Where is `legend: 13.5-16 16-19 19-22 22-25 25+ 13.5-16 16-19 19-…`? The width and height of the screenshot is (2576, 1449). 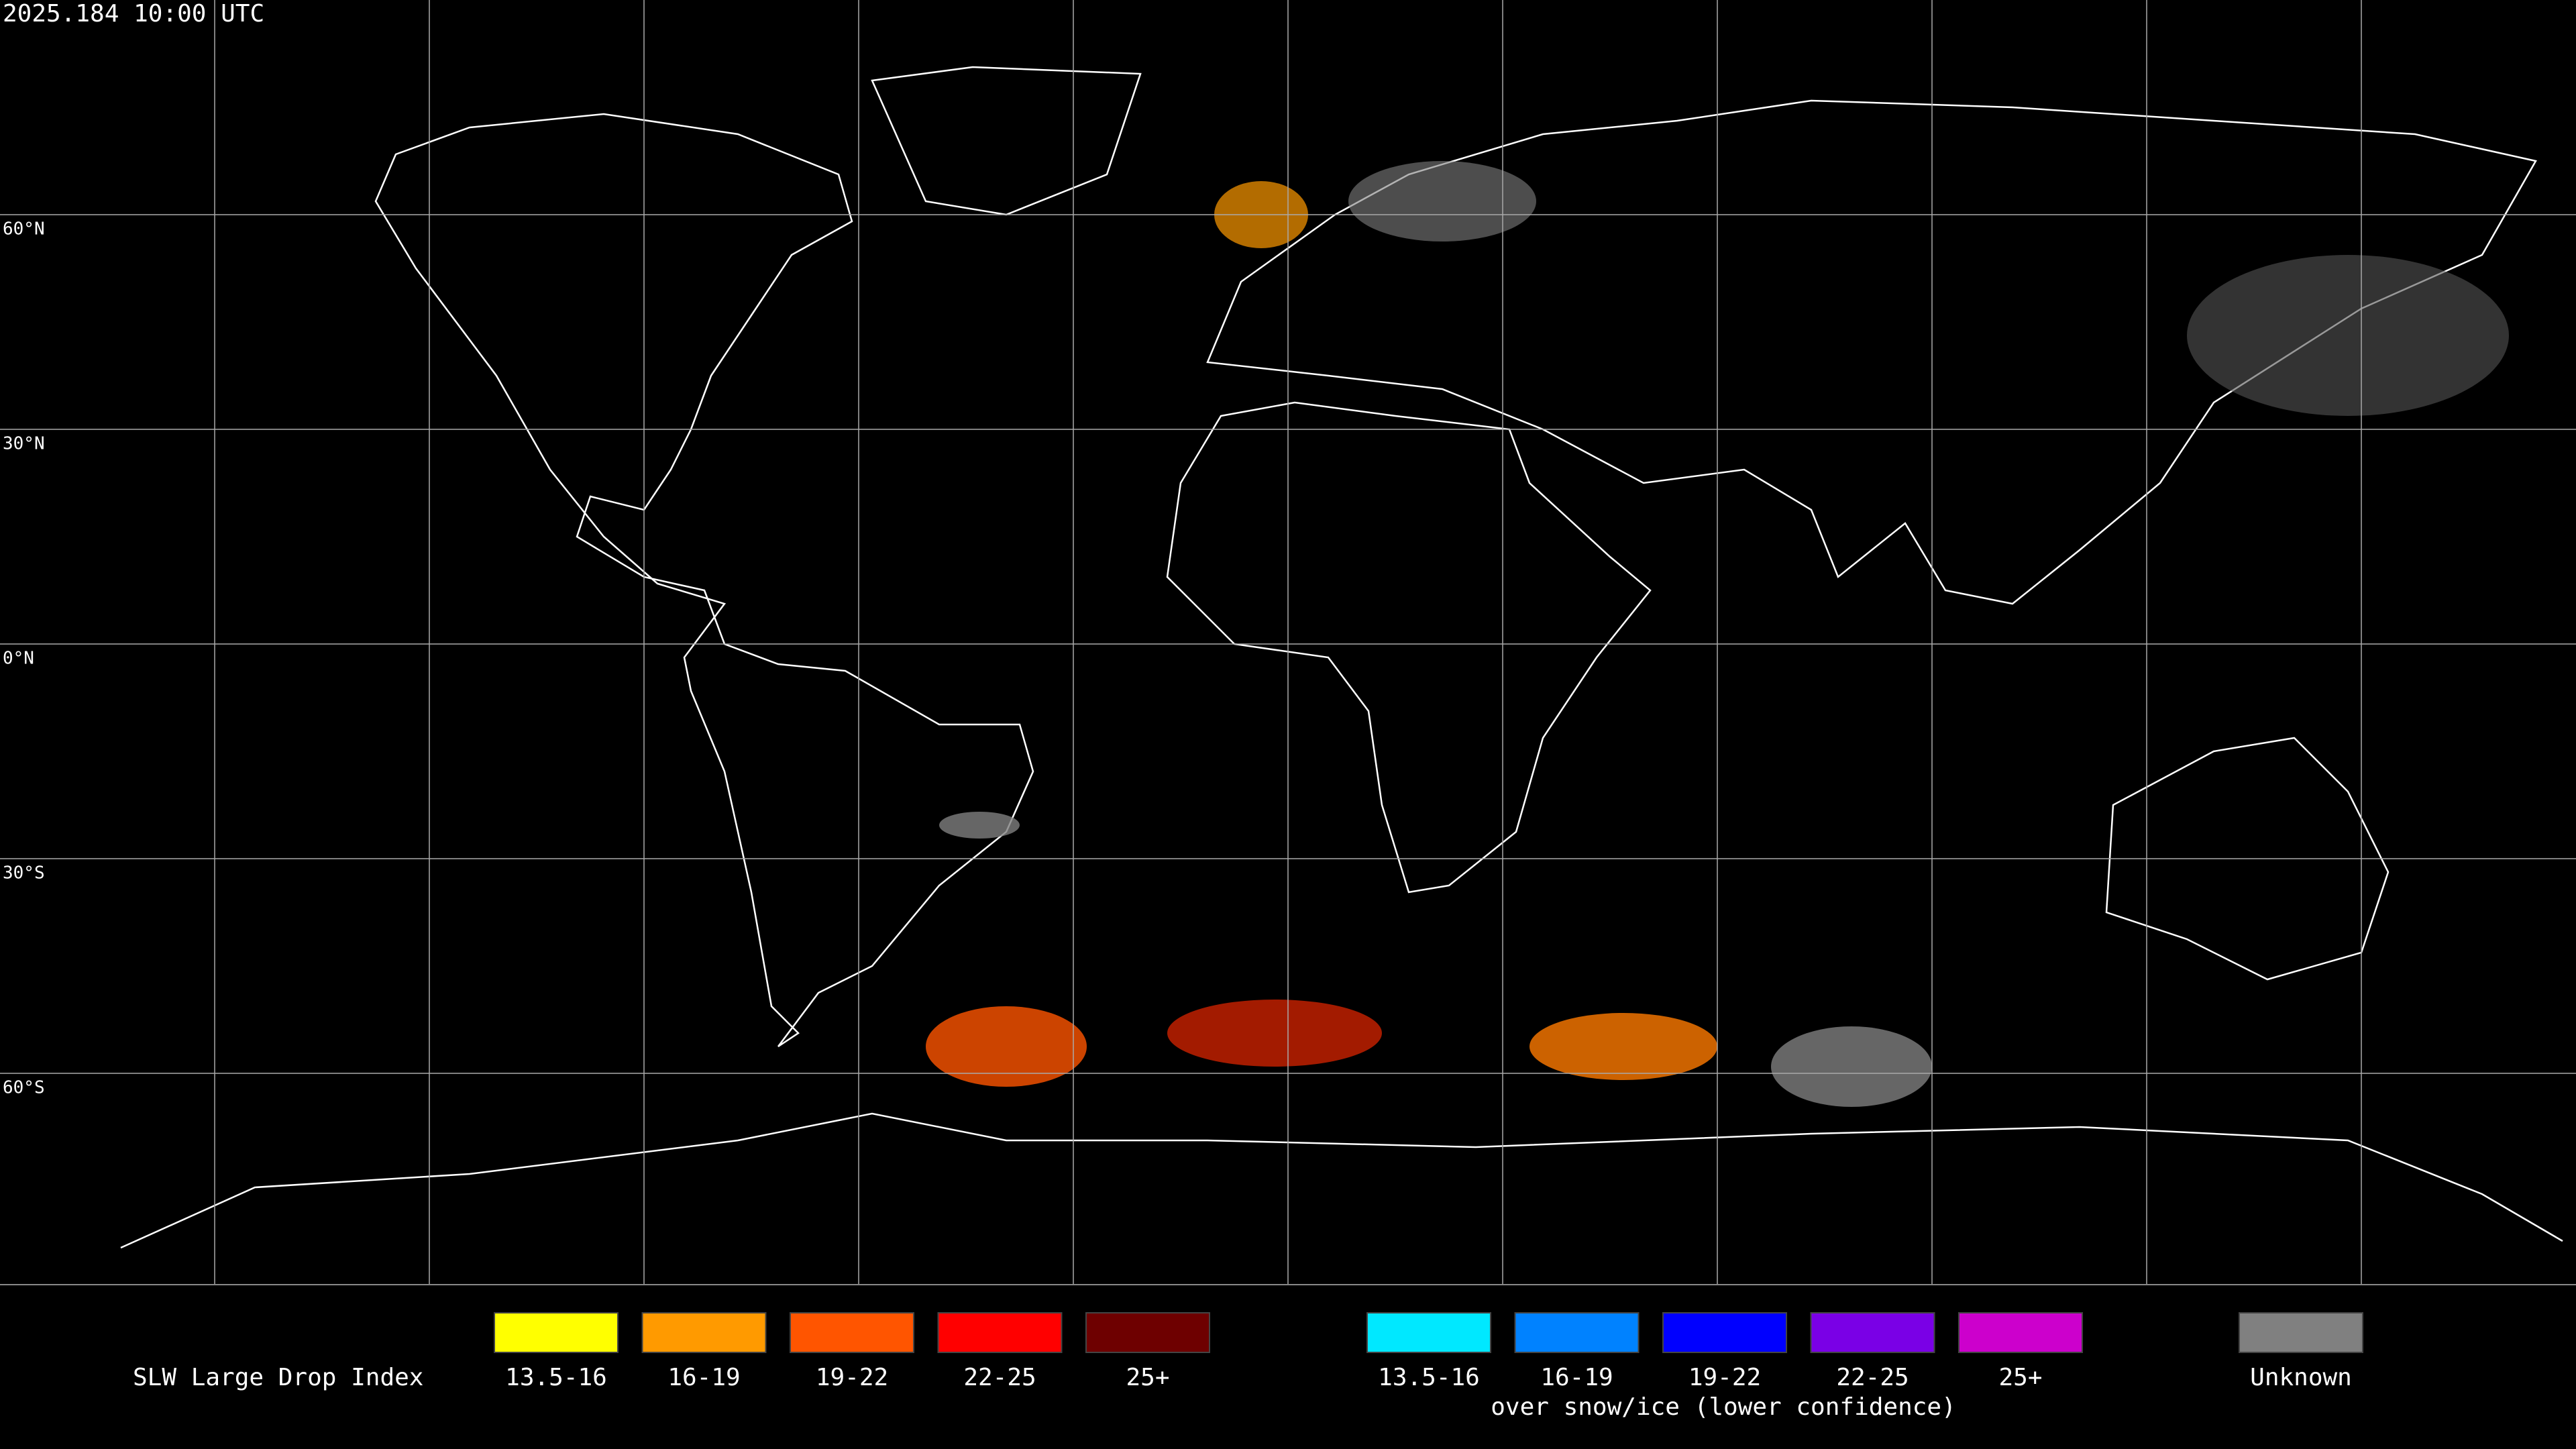
legend: 13.5-16 16-19 19-22 22-25 25+ 13.5-16 16-19 19-… is located at coordinates (1428, 1351).